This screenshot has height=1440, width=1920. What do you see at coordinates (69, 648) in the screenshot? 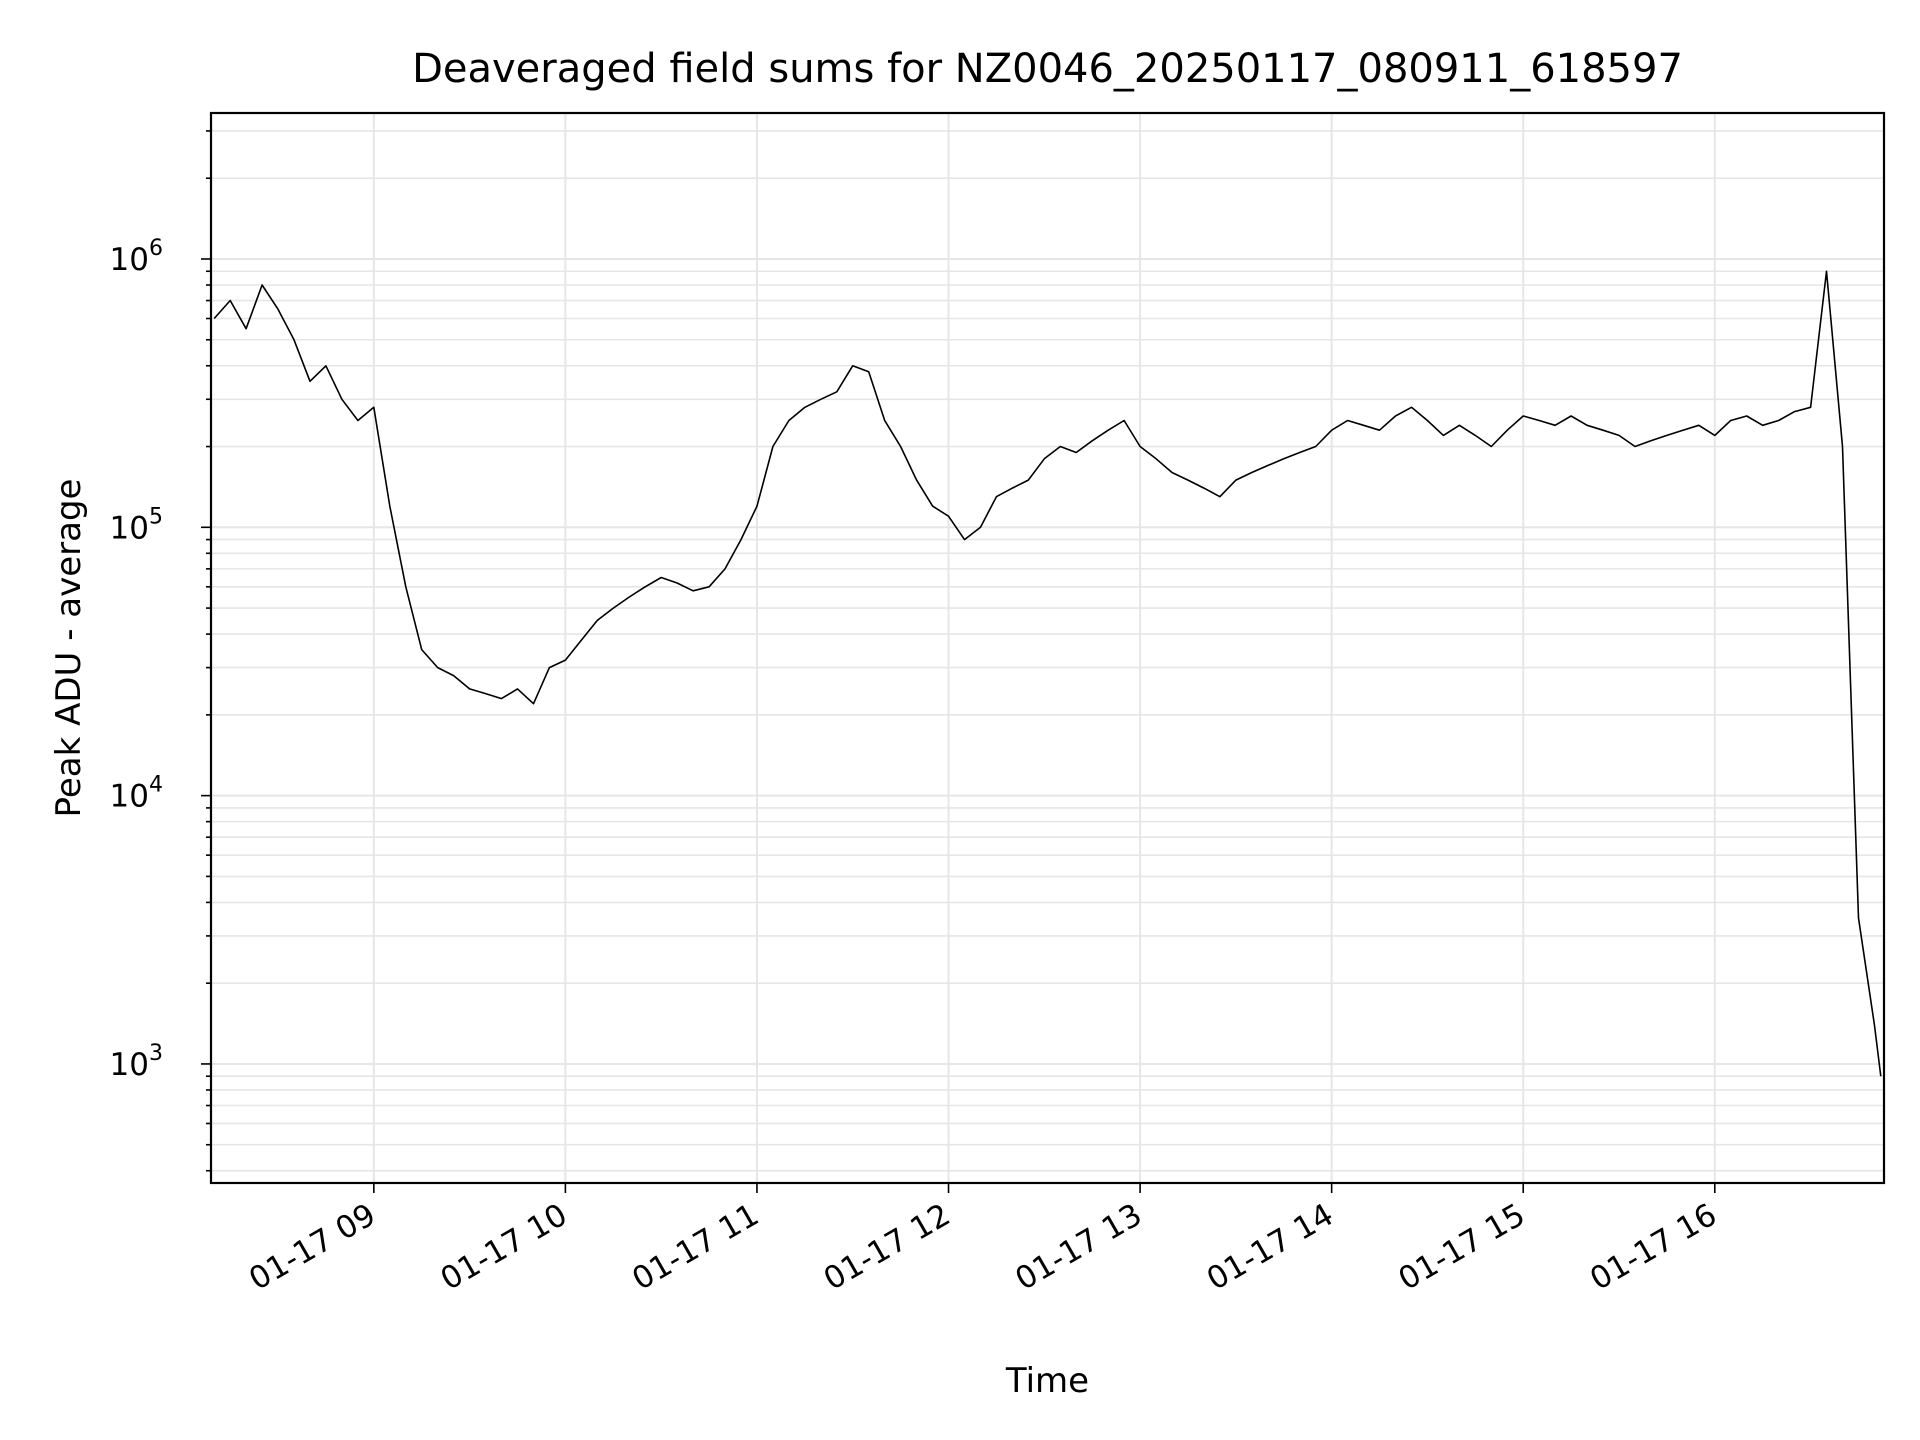
I see `y-axis-label: Peak ADU - average` at bounding box center [69, 648].